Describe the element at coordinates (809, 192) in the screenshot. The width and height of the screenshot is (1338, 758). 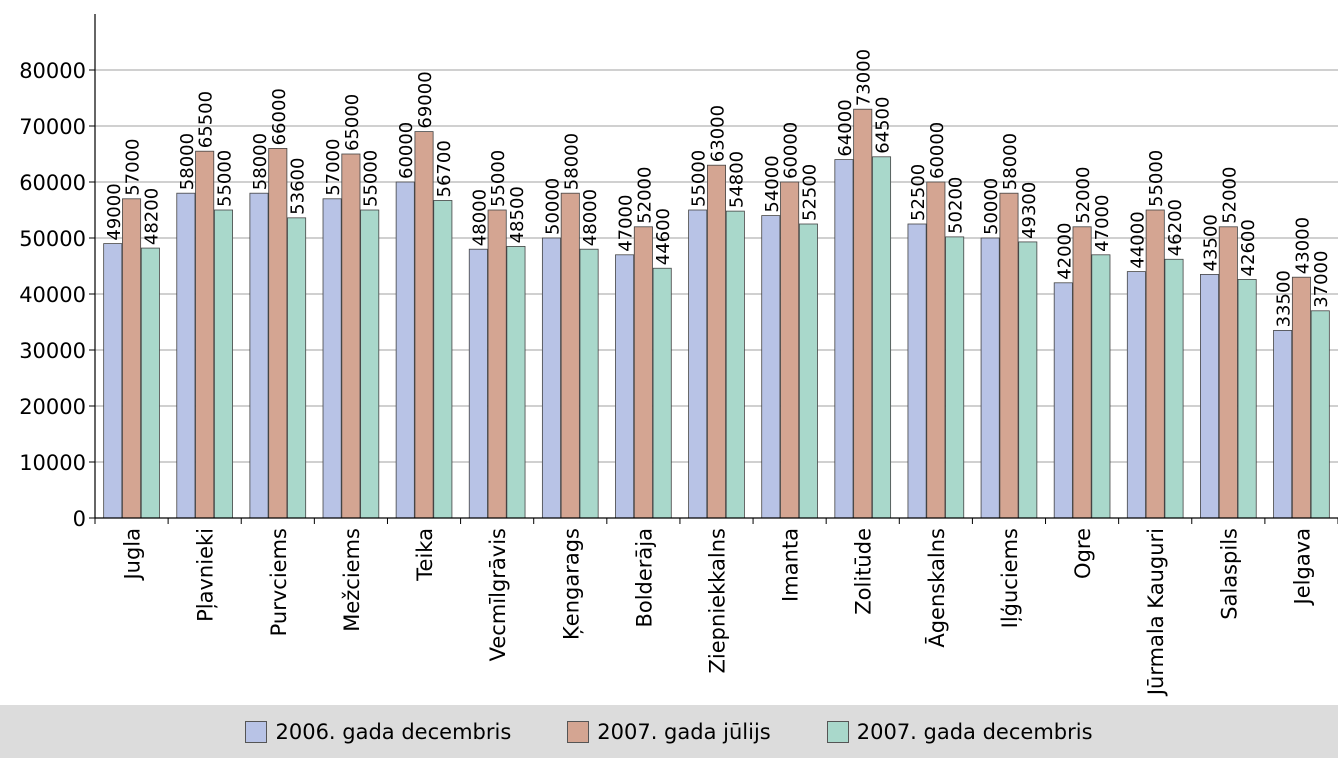
I see `bar-value-label: 52500` at that location.